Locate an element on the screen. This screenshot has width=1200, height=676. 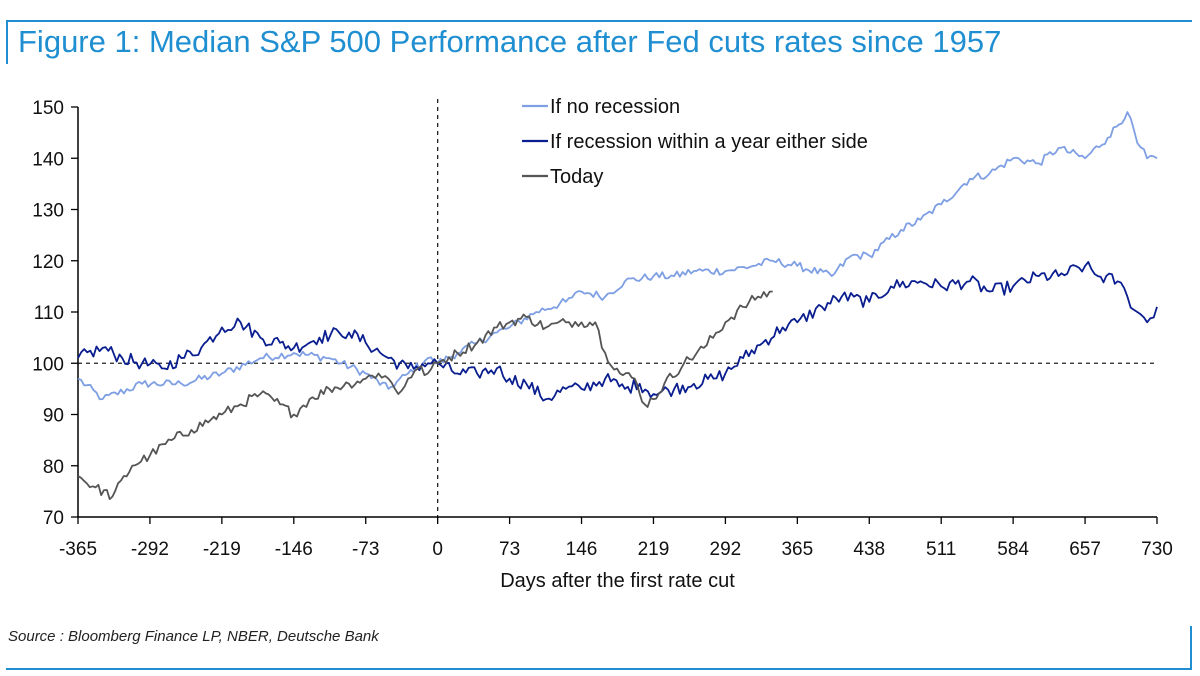
x-tick-label: 657 is located at coordinates (1085, 549).